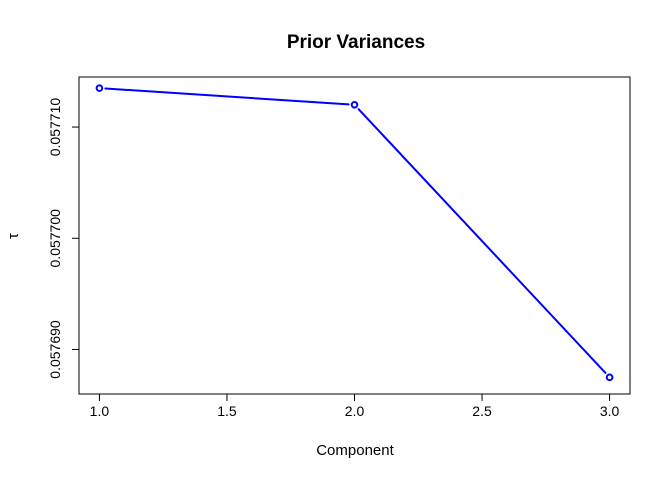 The image size is (672, 480). I want to click on x-axis: 1.0 1.5 2.0 2.5 3.0, so click(355, 406).